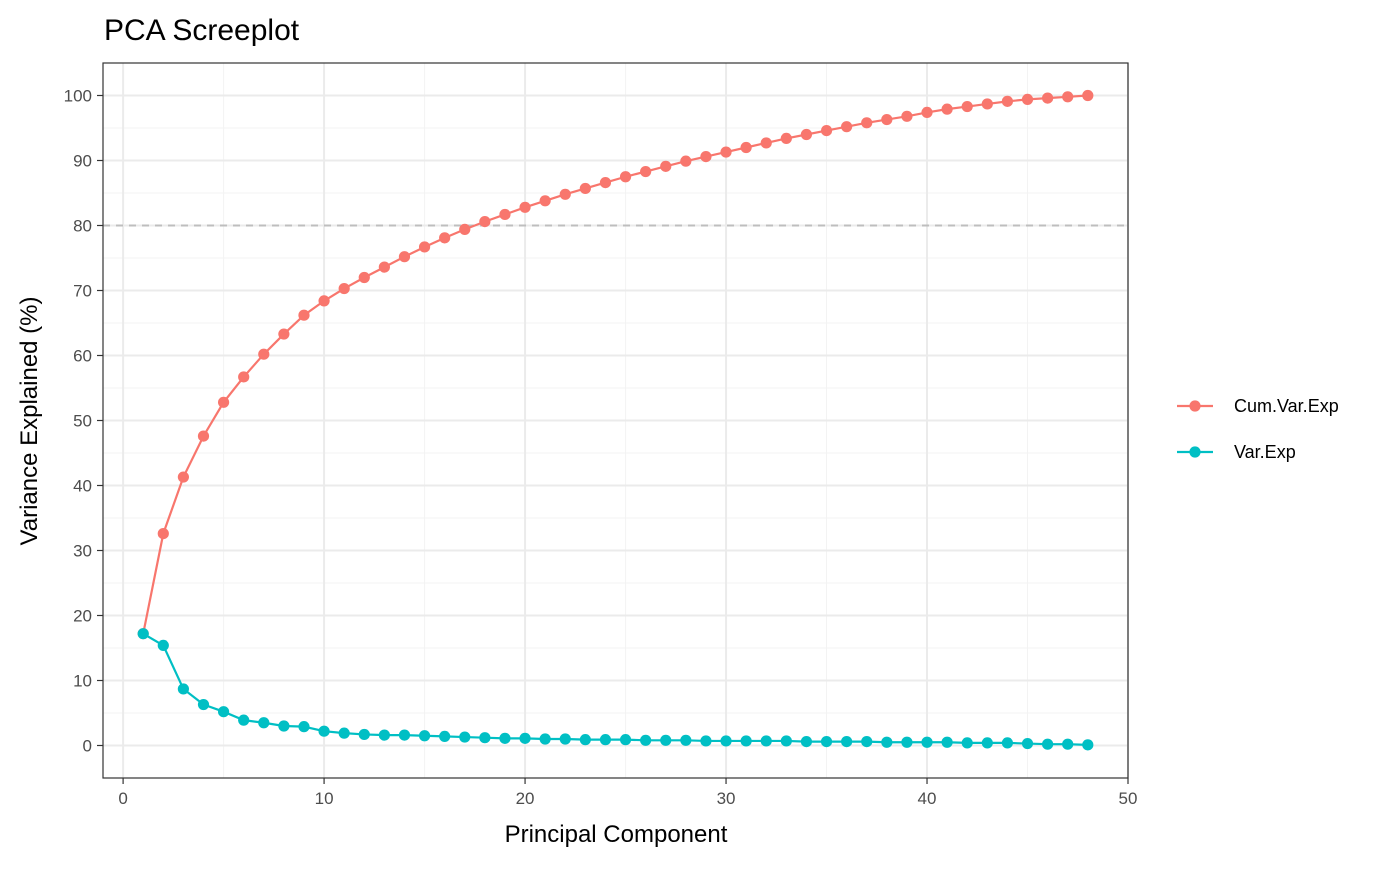  What do you see at coordinates (1236, 452) in the screenshot?
I see `legend-item-var-exp: Var.Exp` at bounding box center [1236, 452].